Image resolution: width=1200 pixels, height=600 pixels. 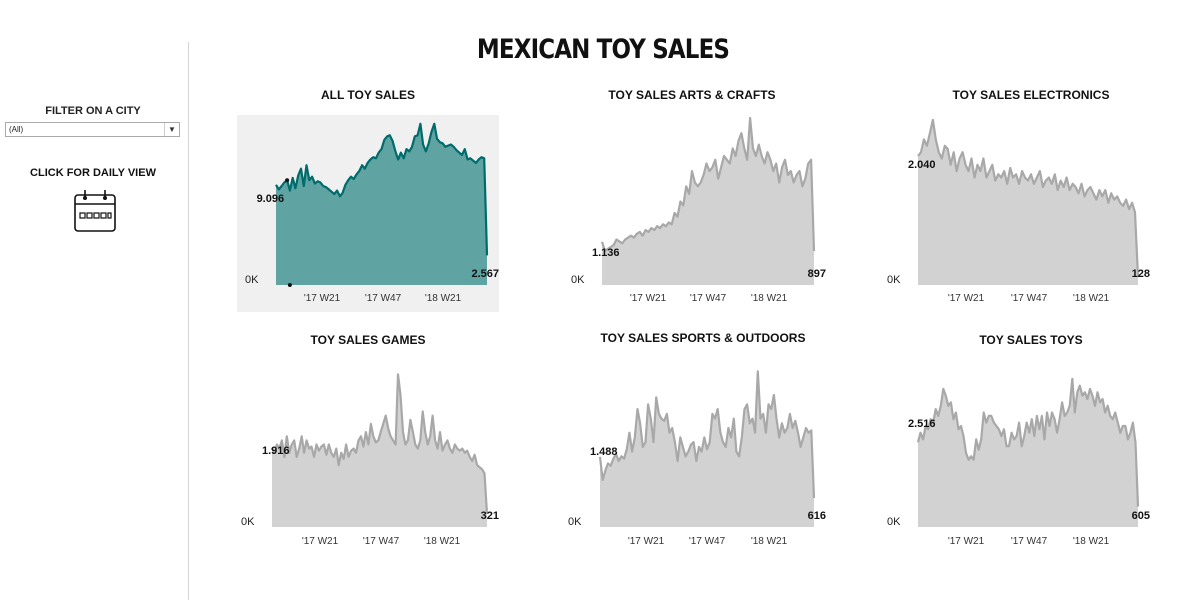 What do you see at coordinates (383, 298) in the screenshot?
I see `chart-1-x-tick: '17 W47` at bounding box center [383, 298].